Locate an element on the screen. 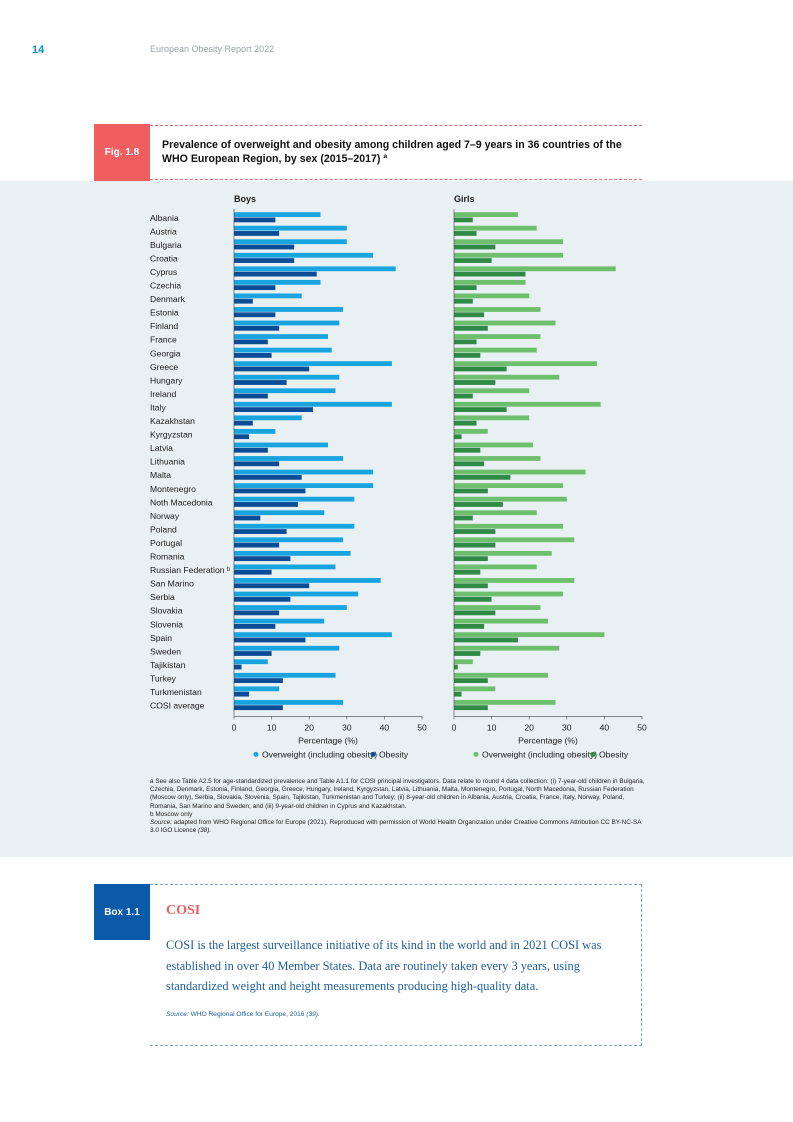  category-label: Portugal is located at coordinates (166, 543).